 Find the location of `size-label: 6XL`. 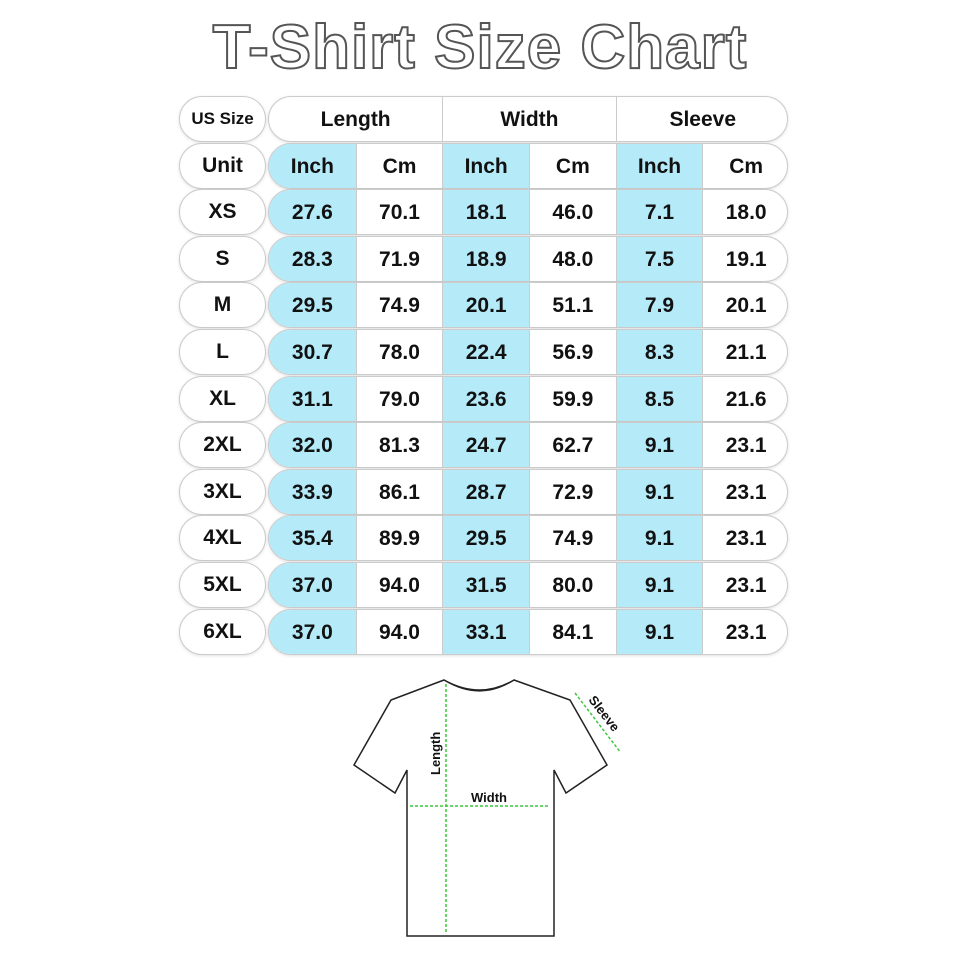

size-label: 6XL is located at coordinates (222, 631).